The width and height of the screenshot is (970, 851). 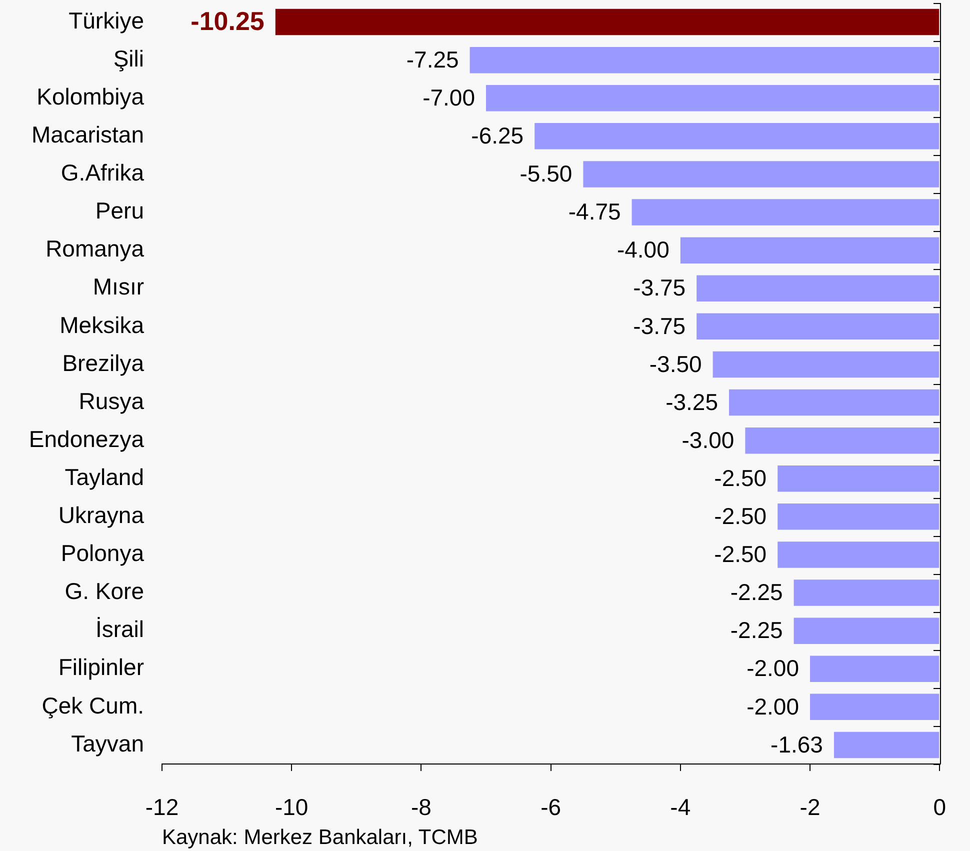 What do you see at coordinates (675, 363) in the screenshot?
I see `data-label: -3.50` at bounding box center [675, 363].